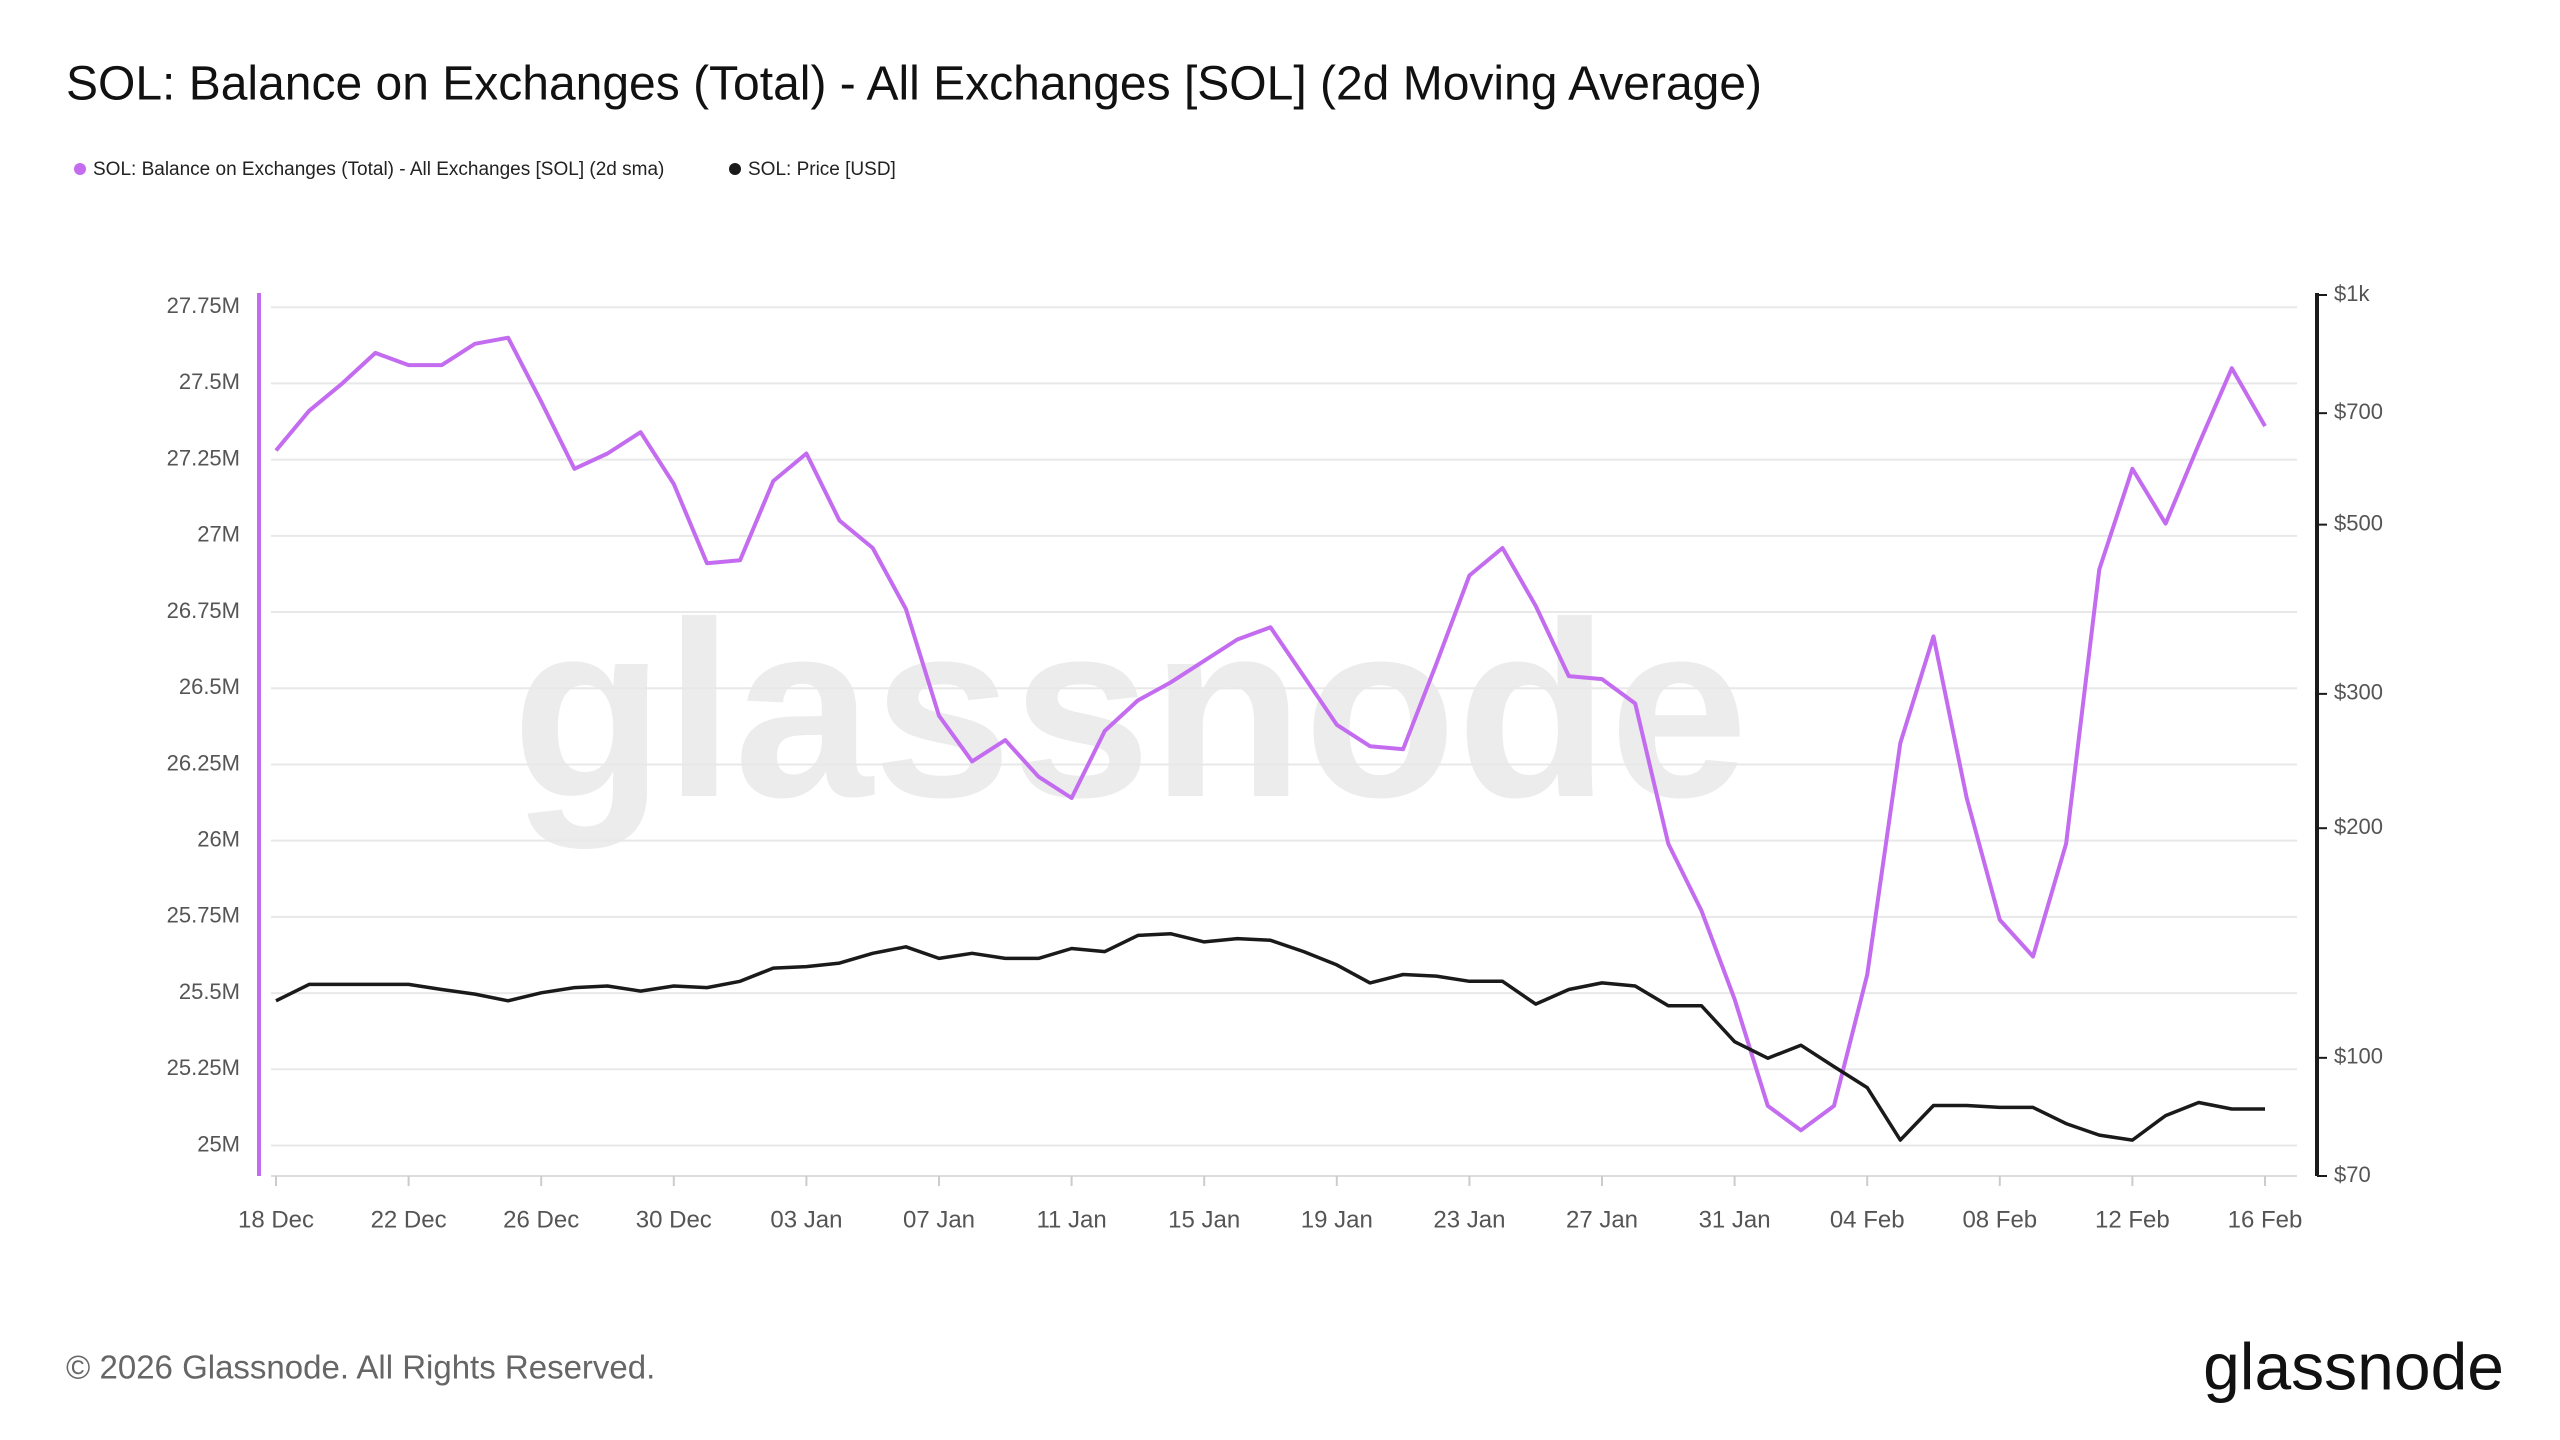  Describe the element at coordinates (203, 915) in the screenshot. I see `y-tick-label: 25.75M` at that location.